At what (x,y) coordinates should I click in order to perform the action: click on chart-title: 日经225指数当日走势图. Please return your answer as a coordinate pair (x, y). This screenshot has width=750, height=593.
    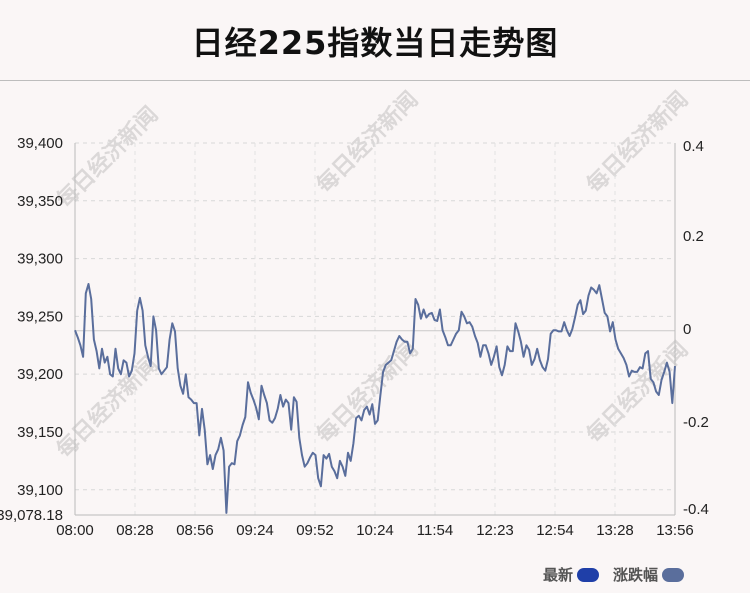
    Looking at the image, I should click on (375, 43).